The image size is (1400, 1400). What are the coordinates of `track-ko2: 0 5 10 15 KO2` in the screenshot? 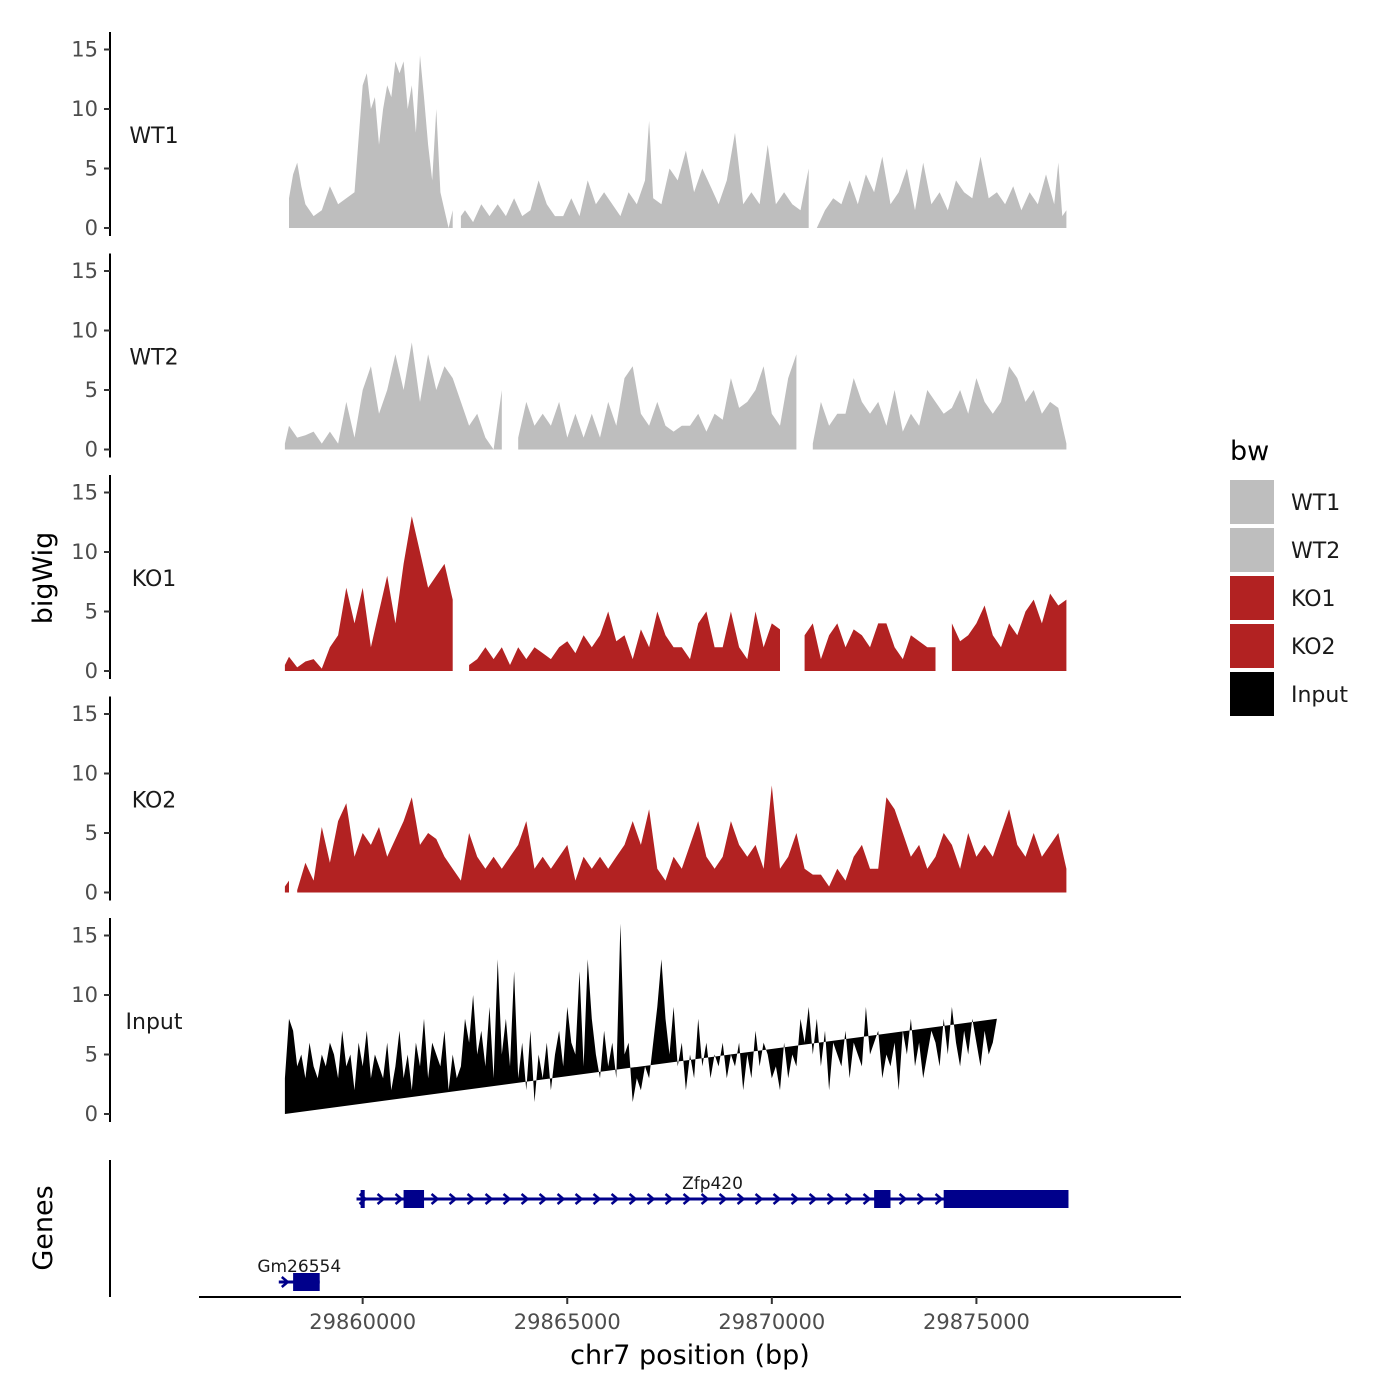 It's located at (569, 800).